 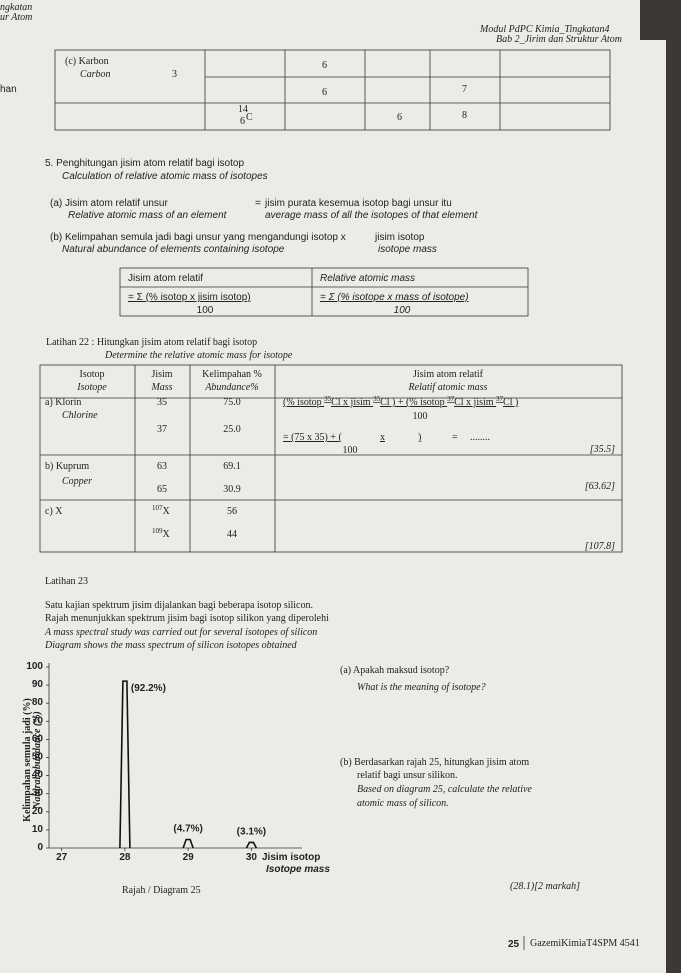 What do you see at coordinates (161, 890) in the screenshot?
I see `latihan-23-caption: Rajah / Diagram 25` at bounding box center [161, 890].